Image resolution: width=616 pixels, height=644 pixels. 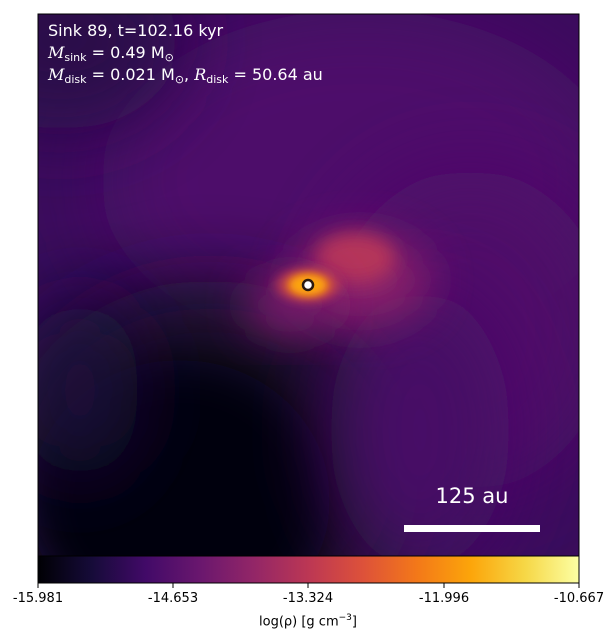 I want to click on disk-radius-symbol: R, so click(x=200, y=74).